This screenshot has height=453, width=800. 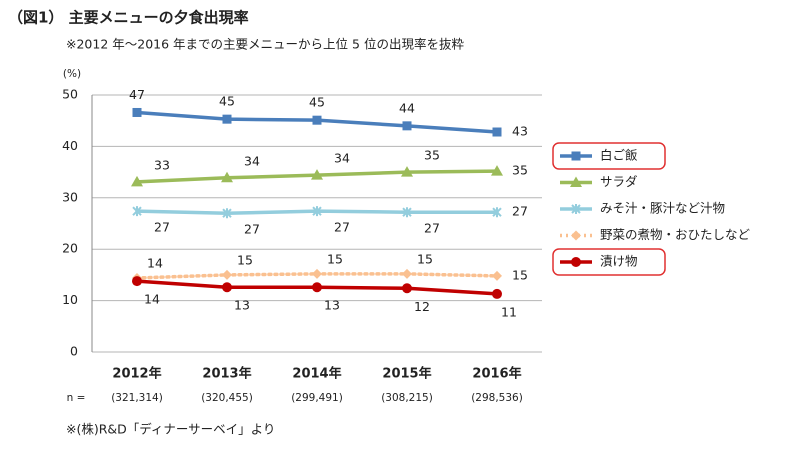 What do you see at coordinates (619, 261) in the screenshot?
I see `legend-label: 漬け物` at bounding box center [619, 261].